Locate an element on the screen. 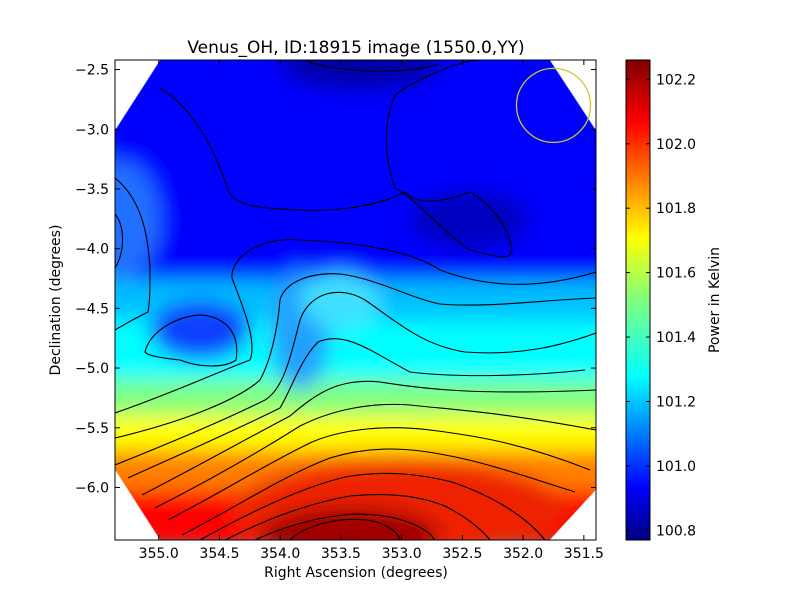  x-tick-label: 353.0 is located at coordinates (402, 554).